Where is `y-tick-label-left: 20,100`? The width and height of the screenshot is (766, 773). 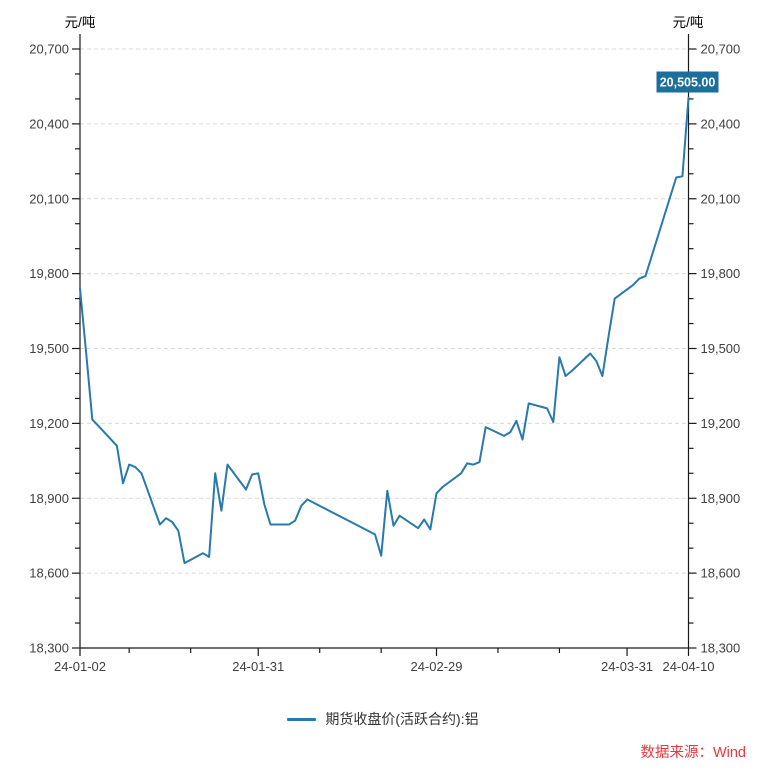
y-tick-label-left: 20,100 is located at coordinates (49, 198).